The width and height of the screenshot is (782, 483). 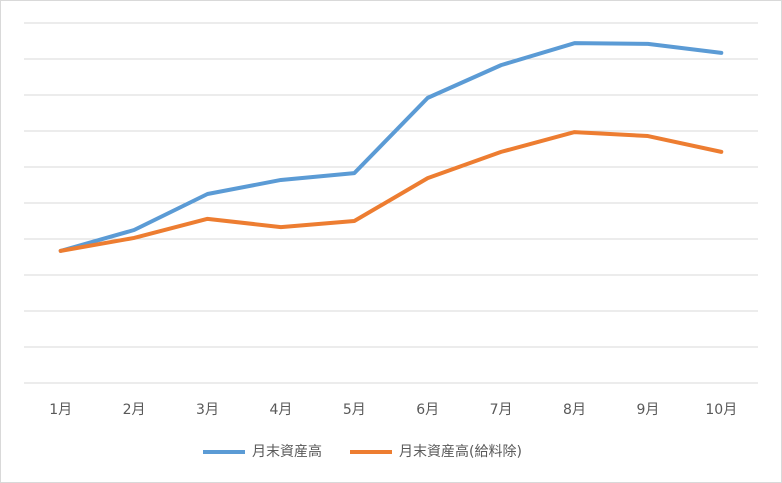 I want to click on x-tick-label: 6月, so click(x=427, y=410).